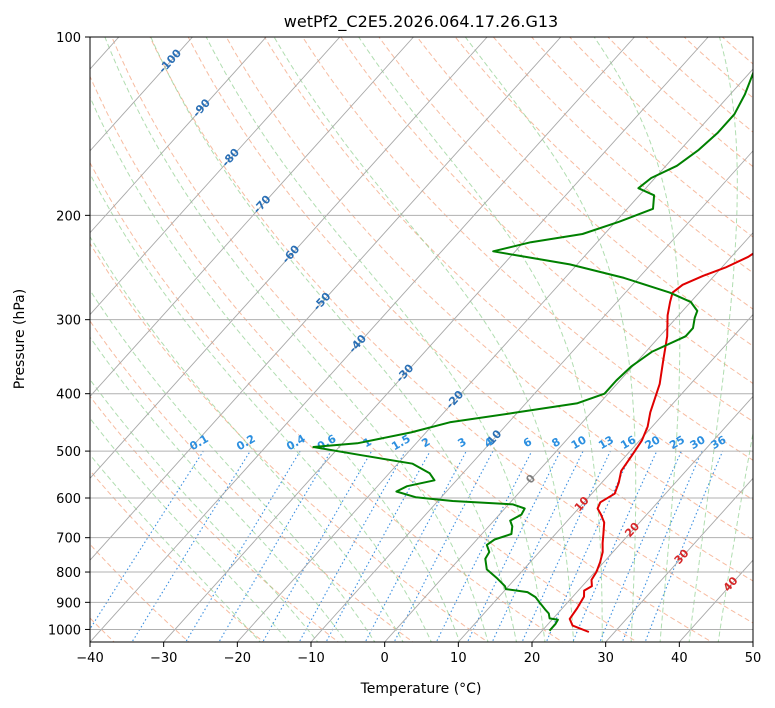 Image resolution: width=775 pixels, height=708 pixels. I want to click on moist-adiabat-line, so click(204, 510).